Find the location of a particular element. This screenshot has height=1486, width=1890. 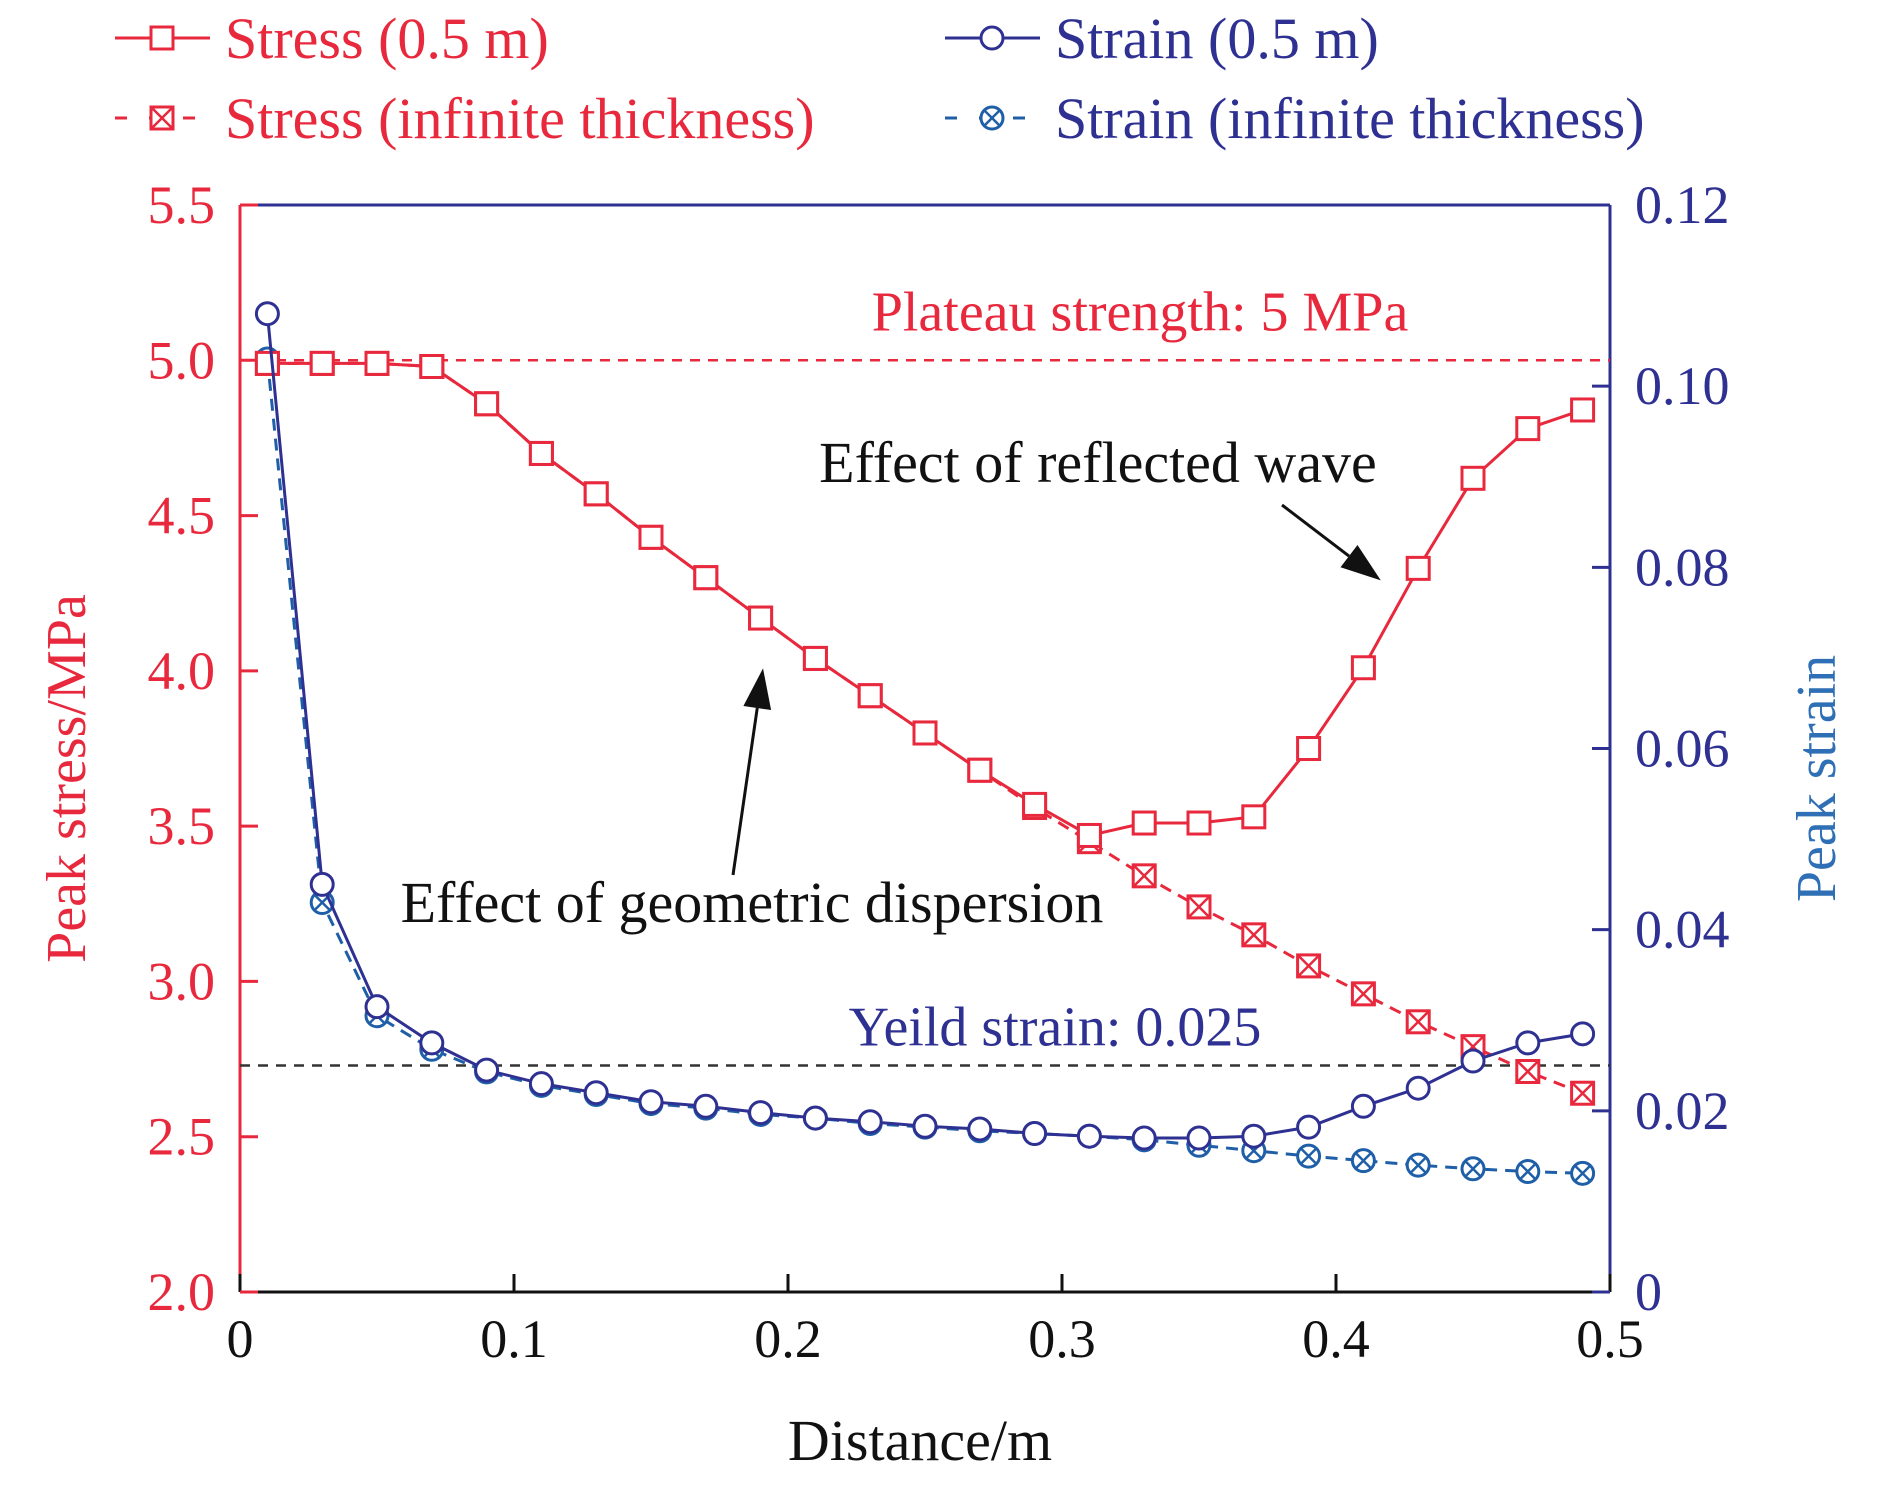

right-y-tick-label: 0 is located at coordinates (1648, 1292).